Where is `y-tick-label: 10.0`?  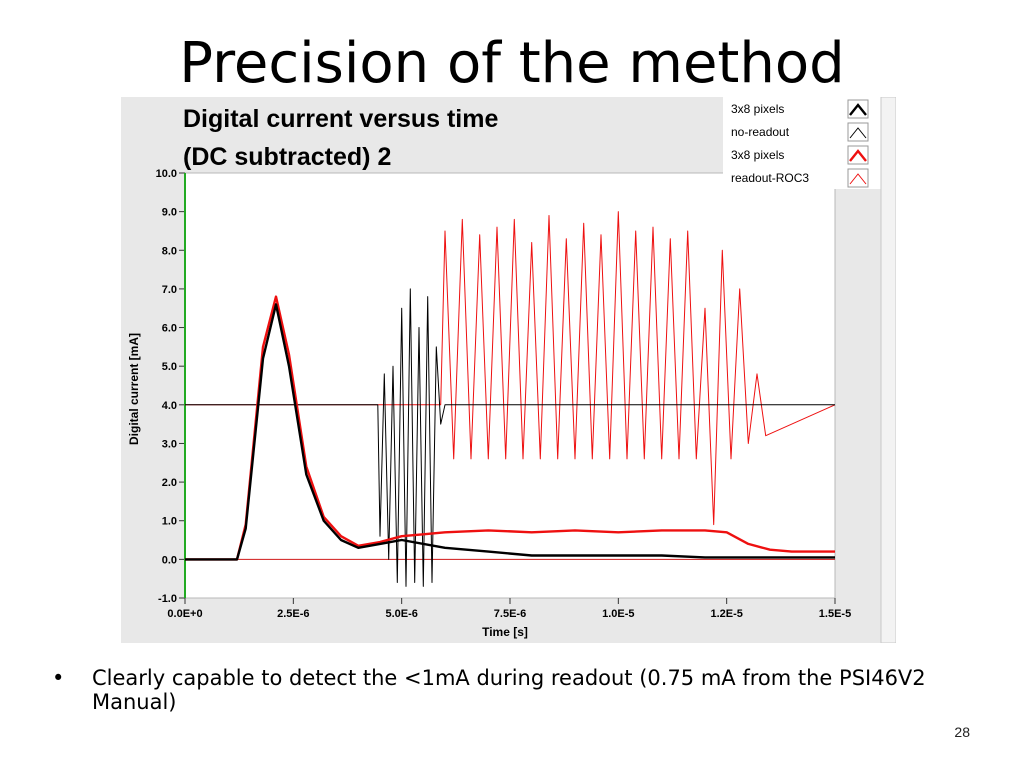
y-tick-label: 10.0 is located at coordinates (166, 174).